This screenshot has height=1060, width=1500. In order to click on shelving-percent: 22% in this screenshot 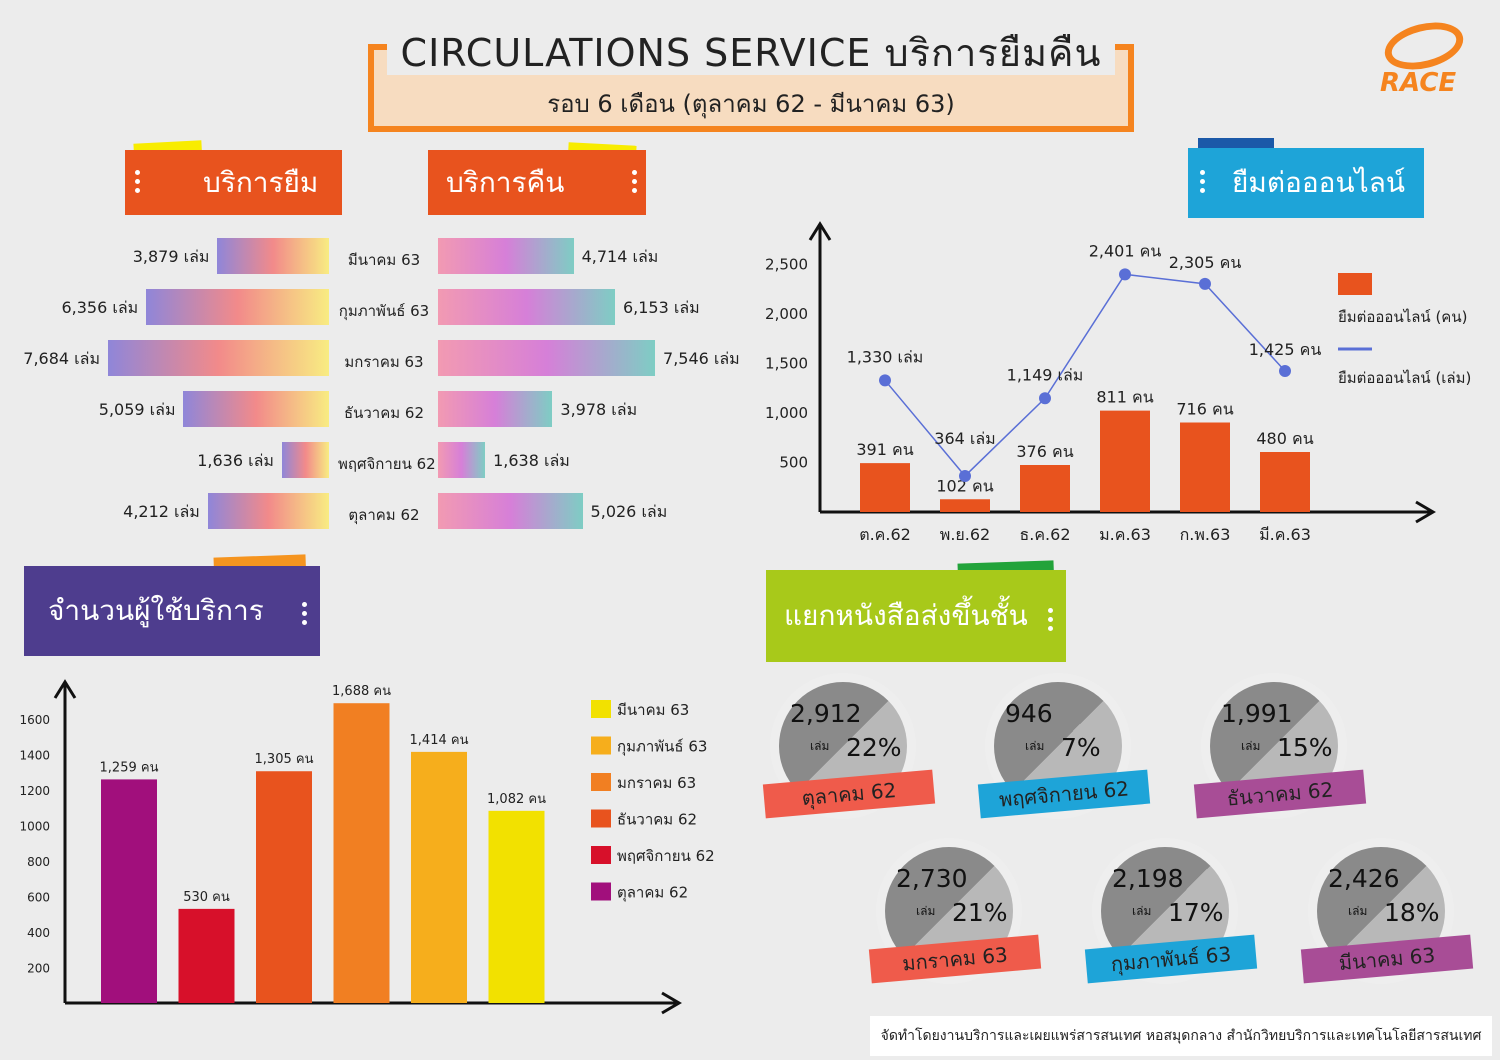, I will do `click(874, 747)`.